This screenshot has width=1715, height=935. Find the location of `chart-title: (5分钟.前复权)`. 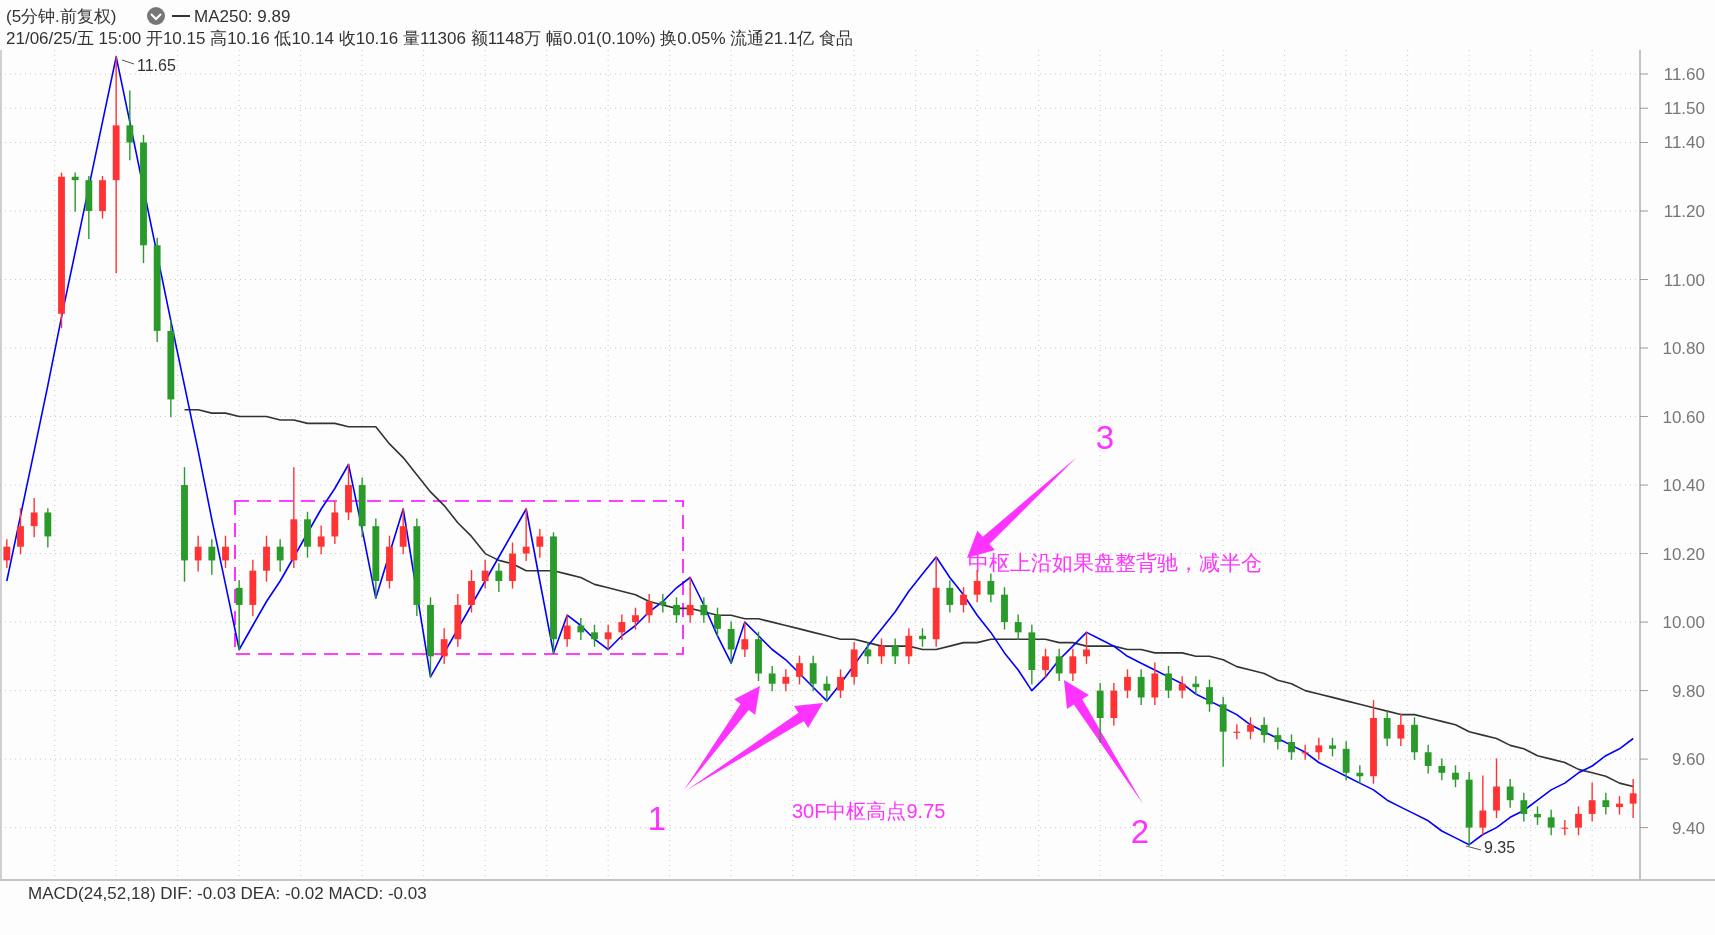

chart-title: (5分钟.前复权) is located at coordinates (61, 16).